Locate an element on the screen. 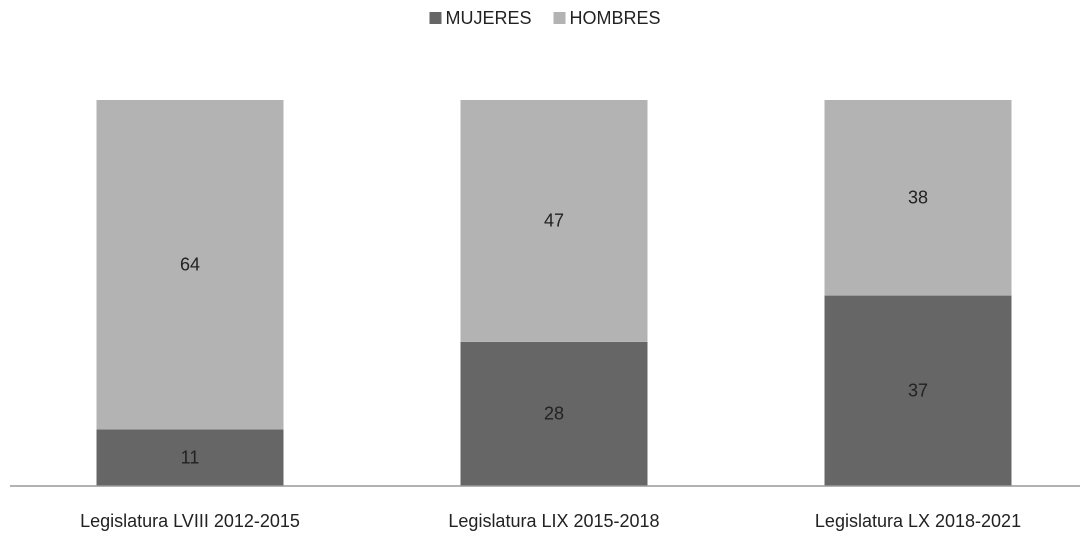  data-label: 64 is located at coordinates (190, 264).